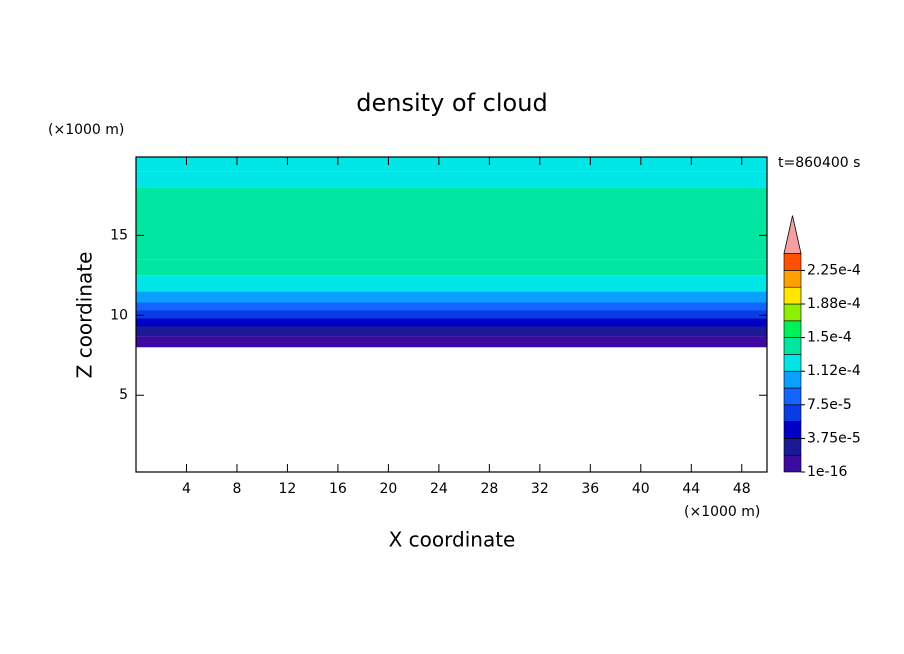 The height and width of the screenshot is (654, 904). I want to click on y-tick-label: 15, so click(119, 235).